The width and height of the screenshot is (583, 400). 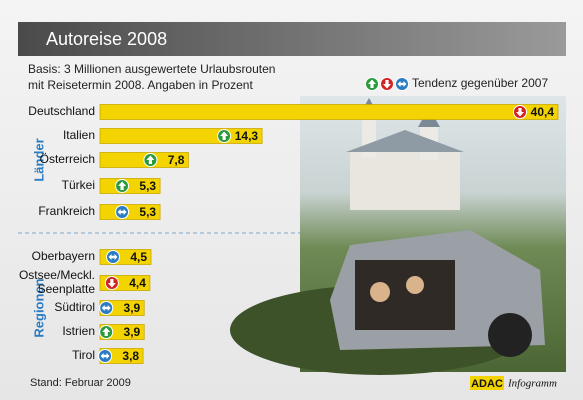 What do you see at coordinates (176, 160) in the screenshot?
I see `value-label: 7,8` at bounding box center [176, 160].